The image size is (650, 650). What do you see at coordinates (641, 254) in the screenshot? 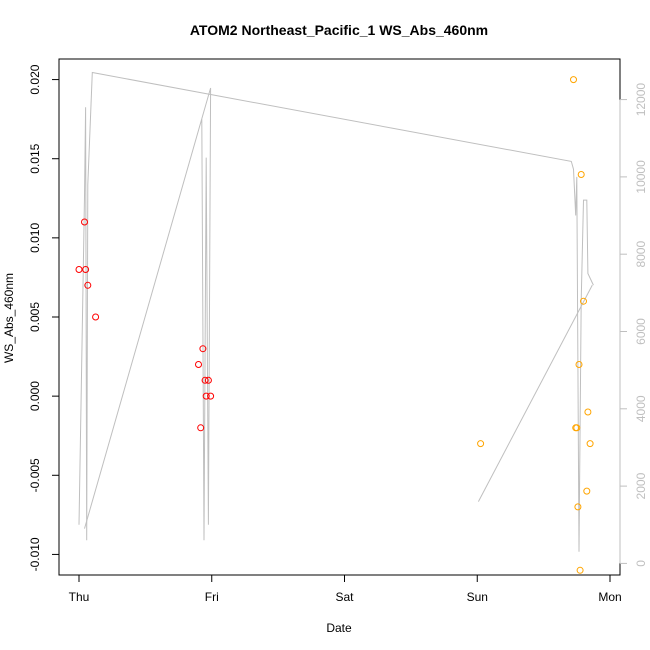
I see `y2-tick-label: 8000` at bounding box center [641, 254].